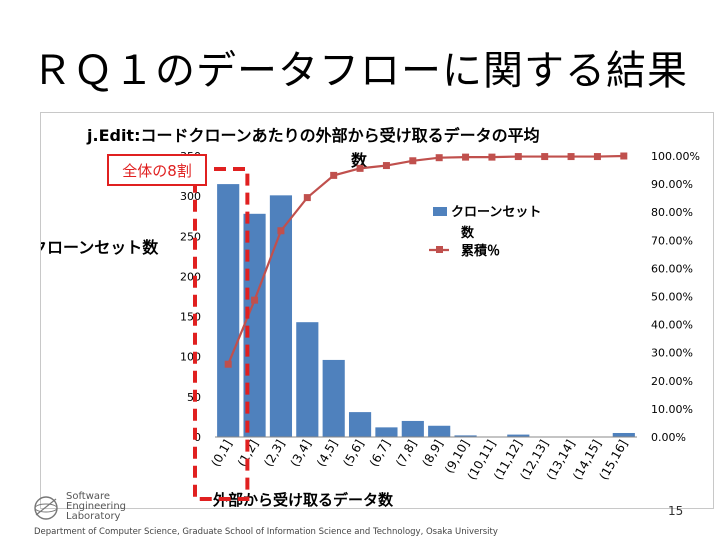 Image resolution: width=720 pixels, height=540 pixels. Describe the element at coordinates (672, 353) in the screenshot. I see `y2-tick-label: 30.00%` at that location.